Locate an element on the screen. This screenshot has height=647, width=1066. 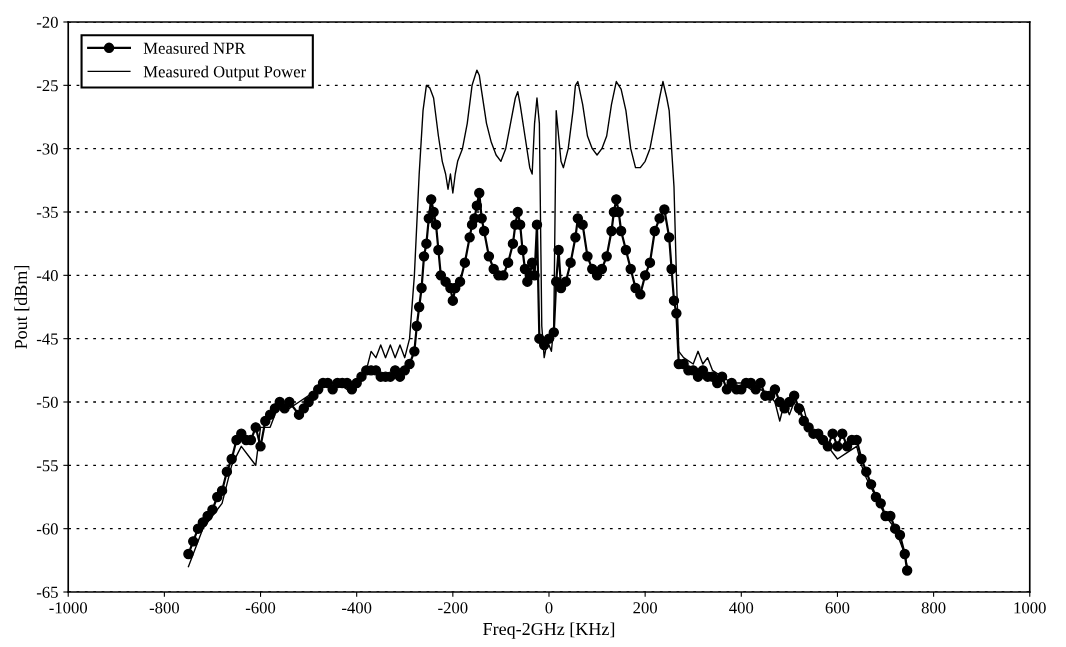
legend-label: Measured Output Power is located at coordinates (225, 73).